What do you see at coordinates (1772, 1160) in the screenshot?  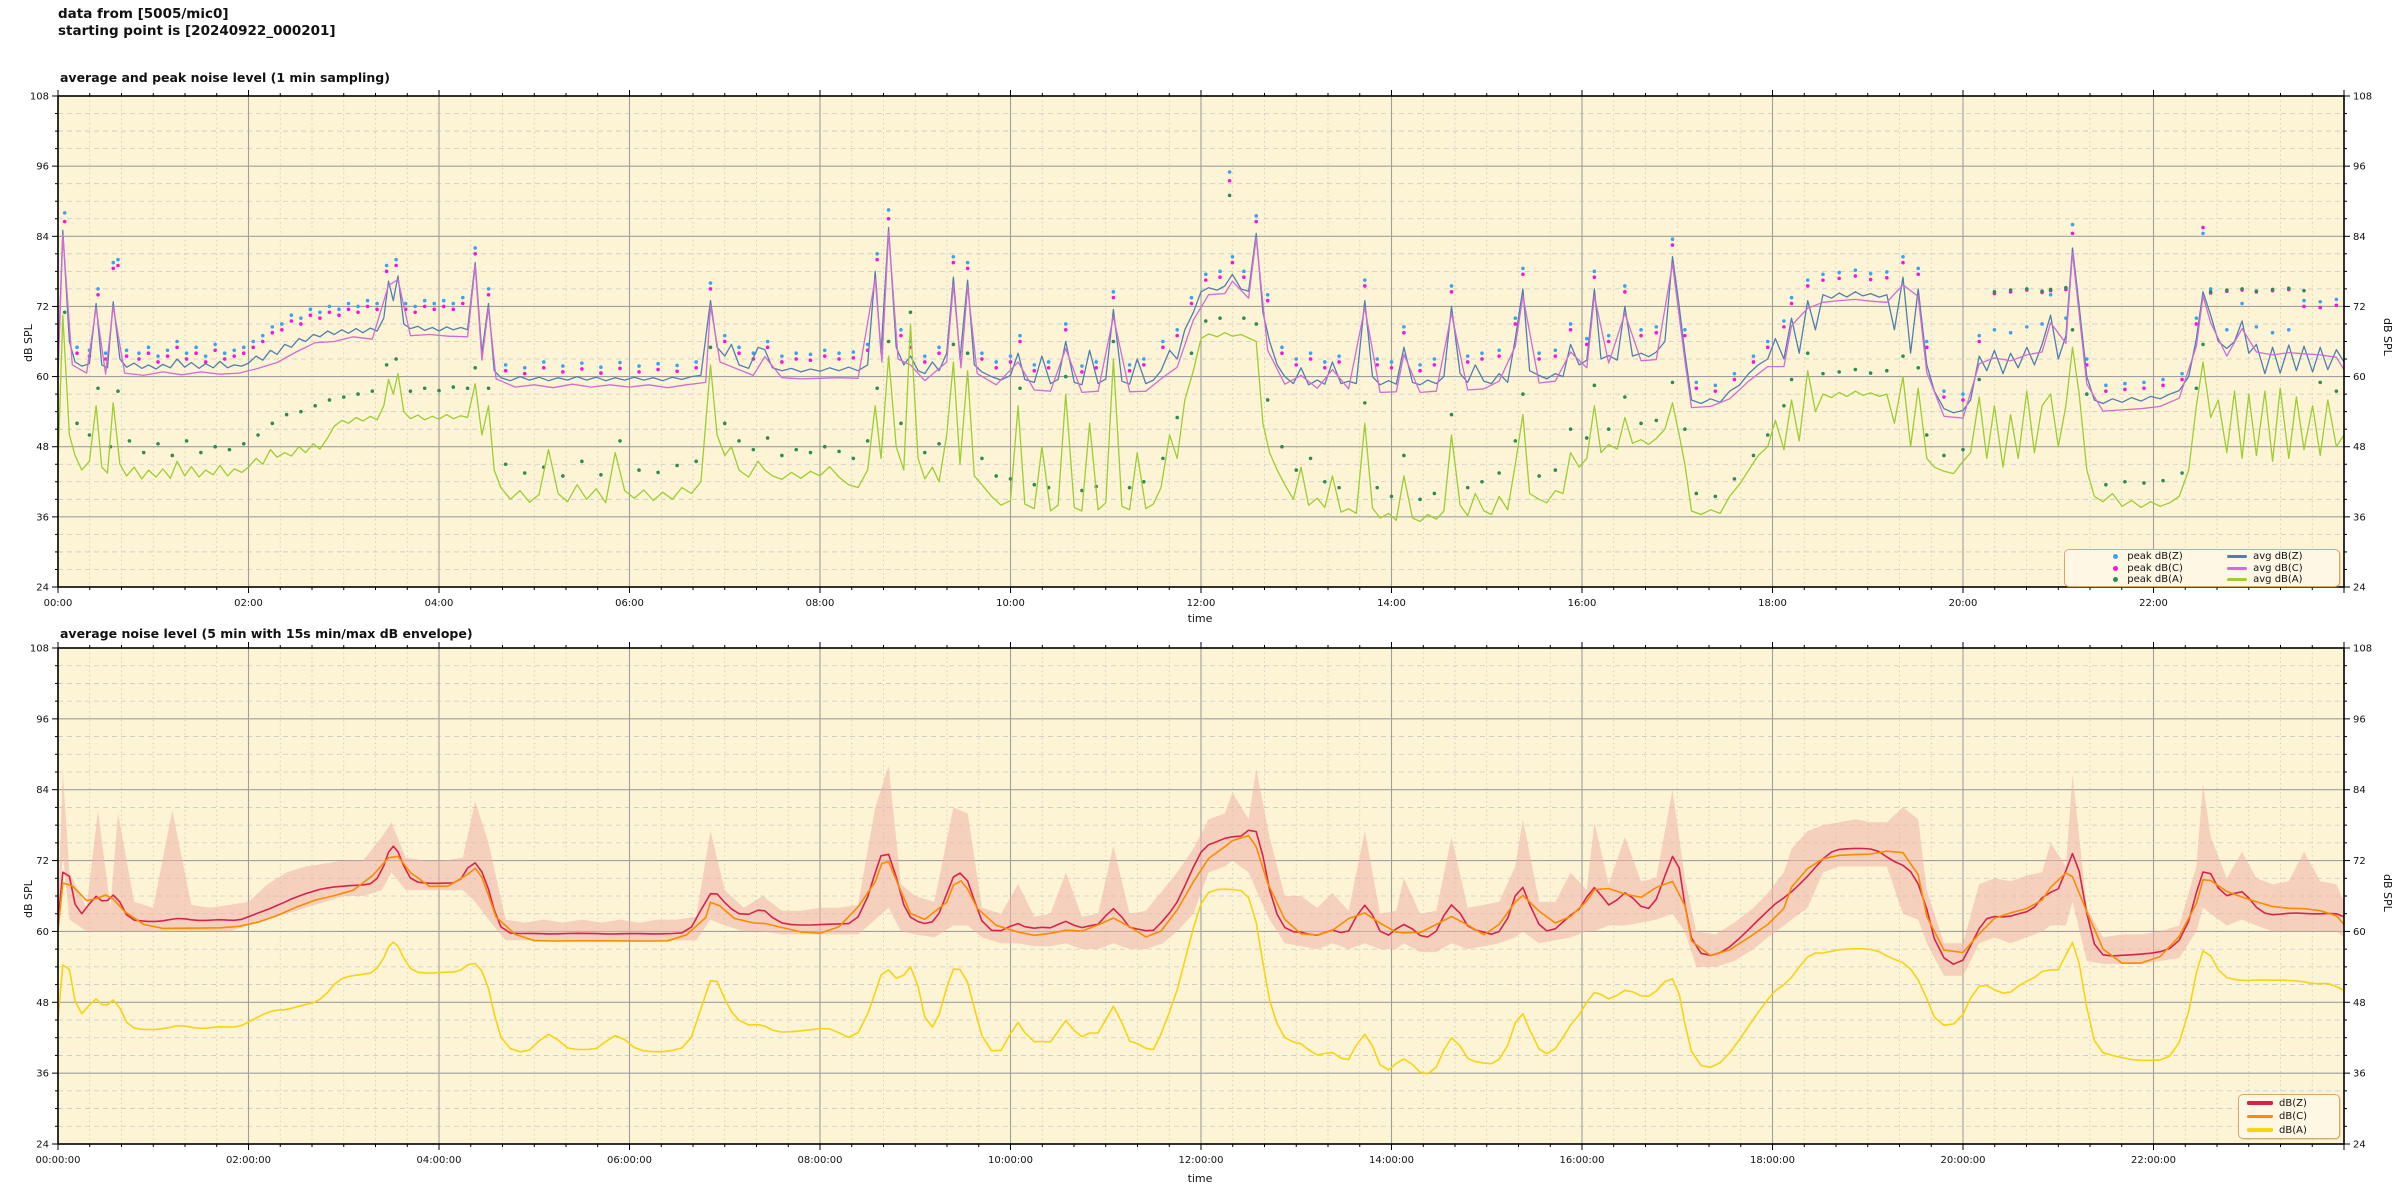 I see `svg-text: 18:00:00` at bounding box center [1772, 1160].